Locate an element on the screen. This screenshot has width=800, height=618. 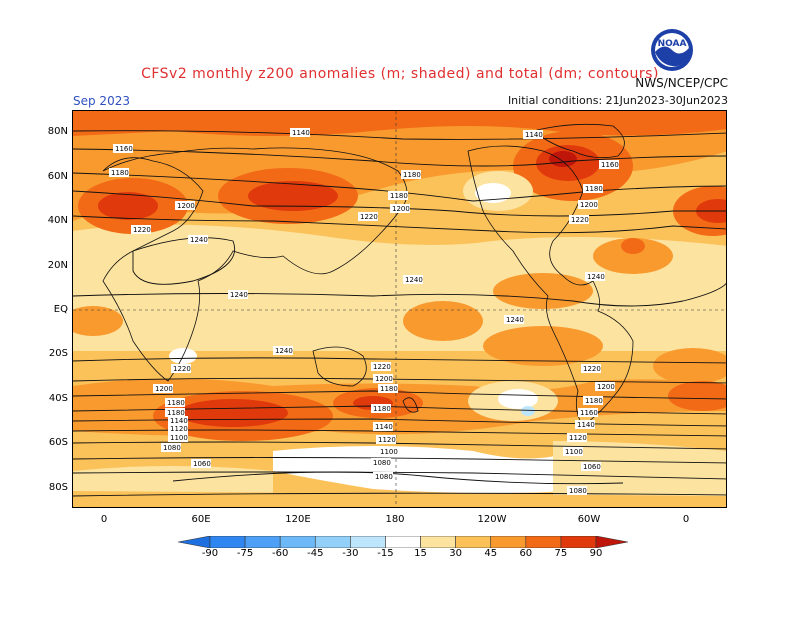
colorbar-label: -60 is located at coordinates (280, 553).